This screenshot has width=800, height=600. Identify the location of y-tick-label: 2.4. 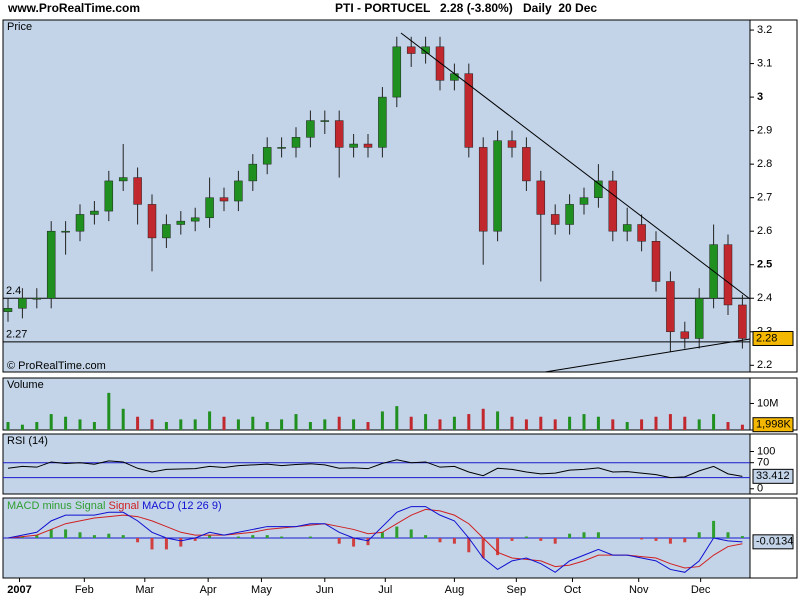
(764, 298).